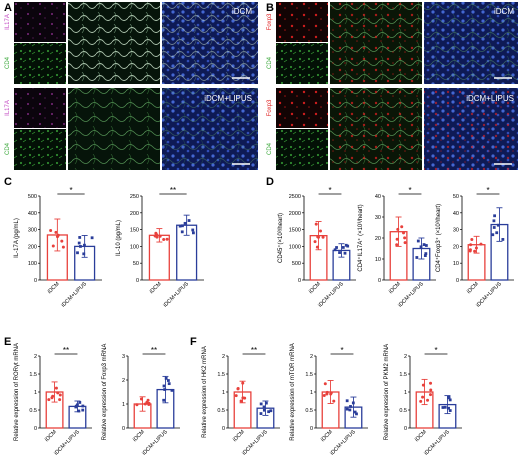 This screenshot has width=520, height=475. Describe the element at coordinates (8, 8) in the screenshot. I see `panel-label-a: A` at that location.